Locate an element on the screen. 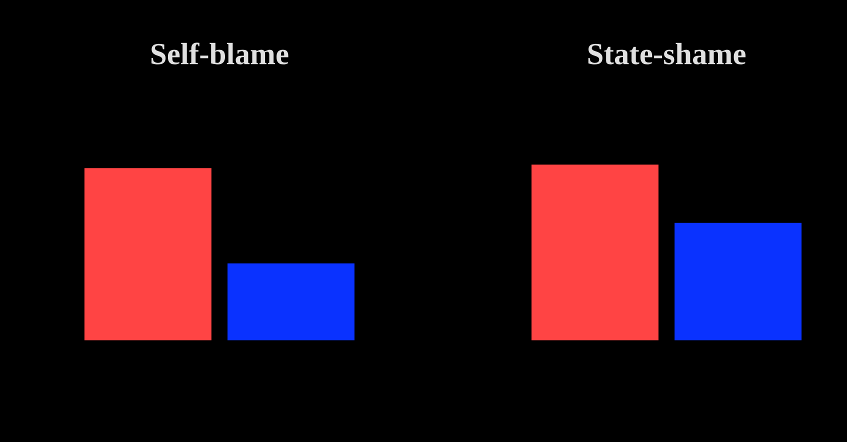 The width and height of the screenshot is (847, 442). x-tick-label: State-shame is located at coordinates (667, 53).